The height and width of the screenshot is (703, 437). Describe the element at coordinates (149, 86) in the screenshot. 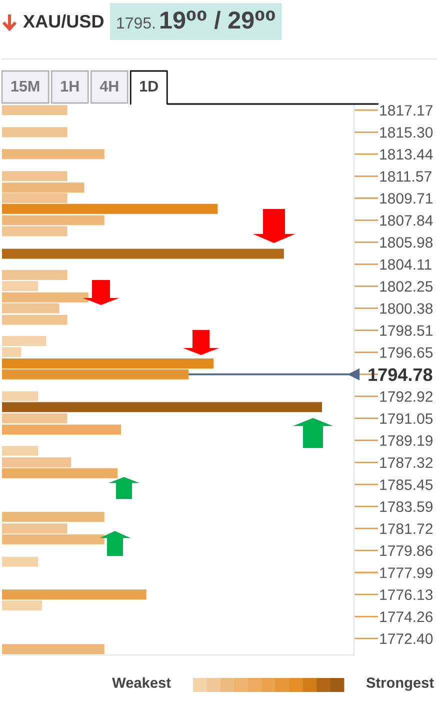

I see `text: 1D` at that location.